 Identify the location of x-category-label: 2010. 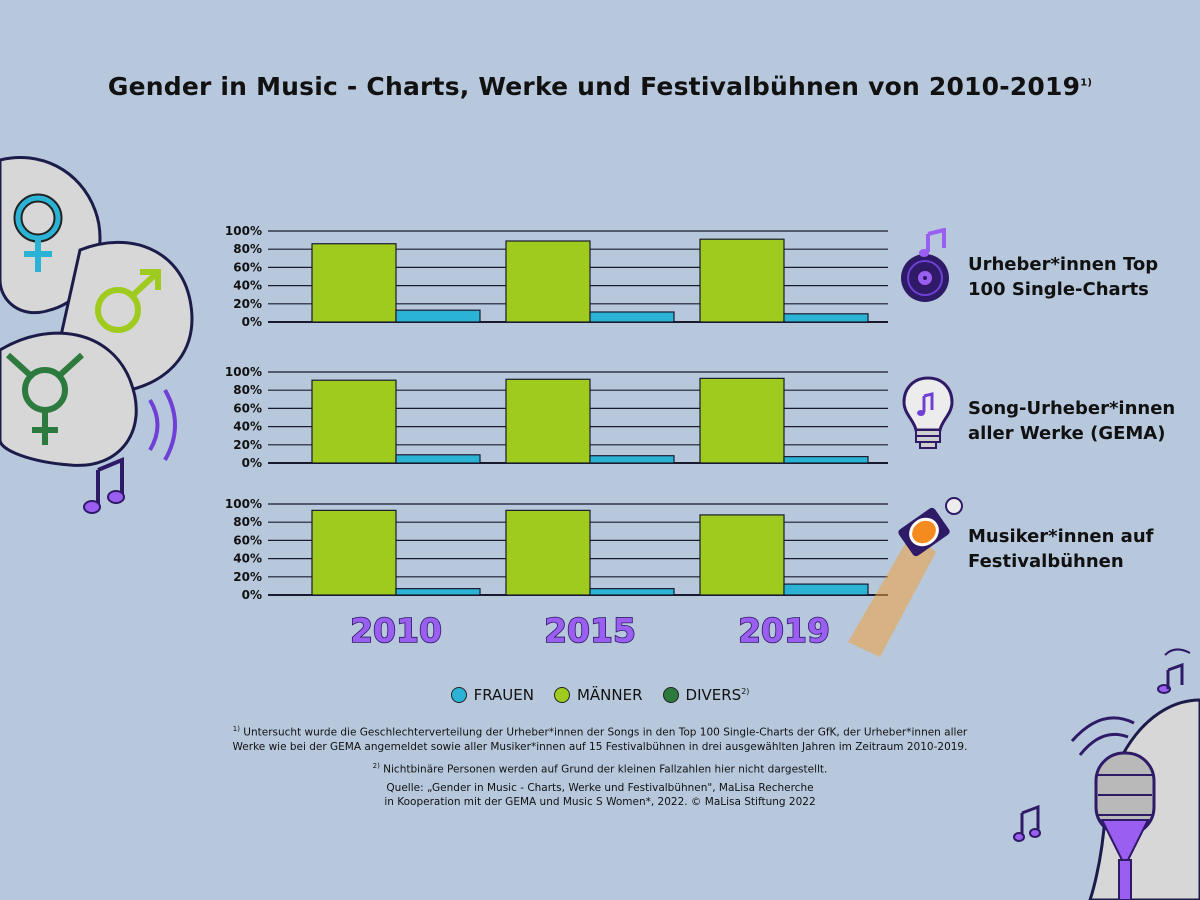
(396, 630).